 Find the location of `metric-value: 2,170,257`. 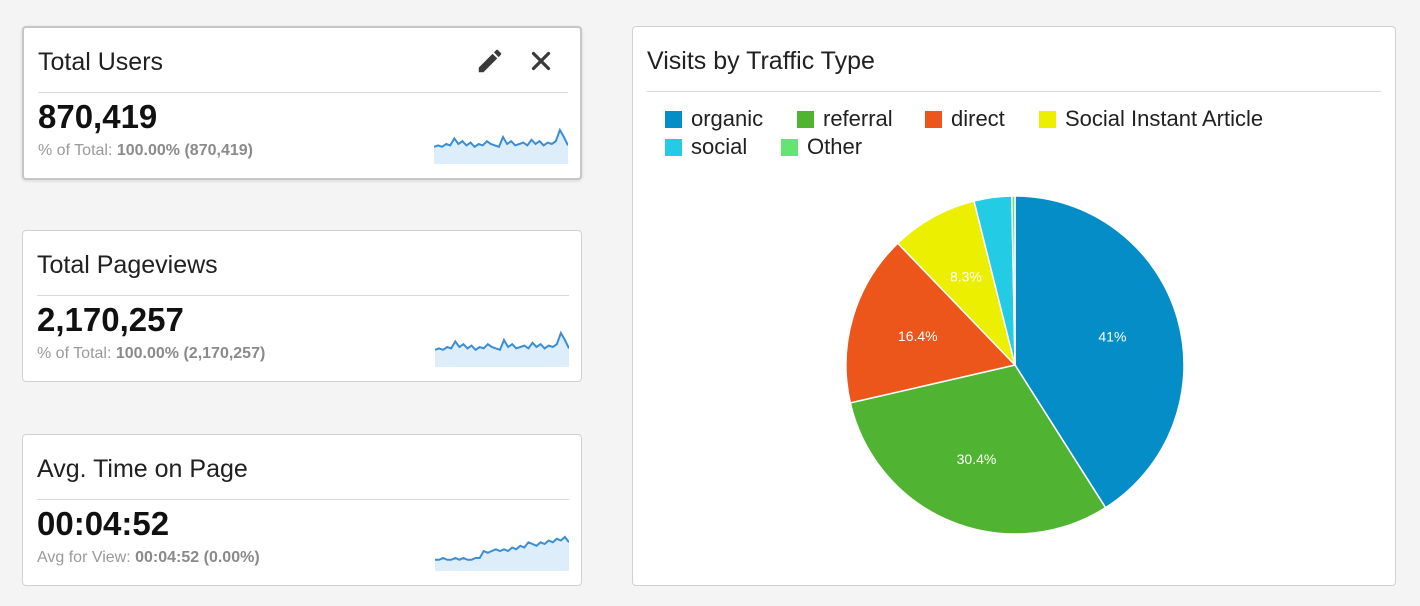

metric-value: 2,170,257 is located at coordinates (110, 319).